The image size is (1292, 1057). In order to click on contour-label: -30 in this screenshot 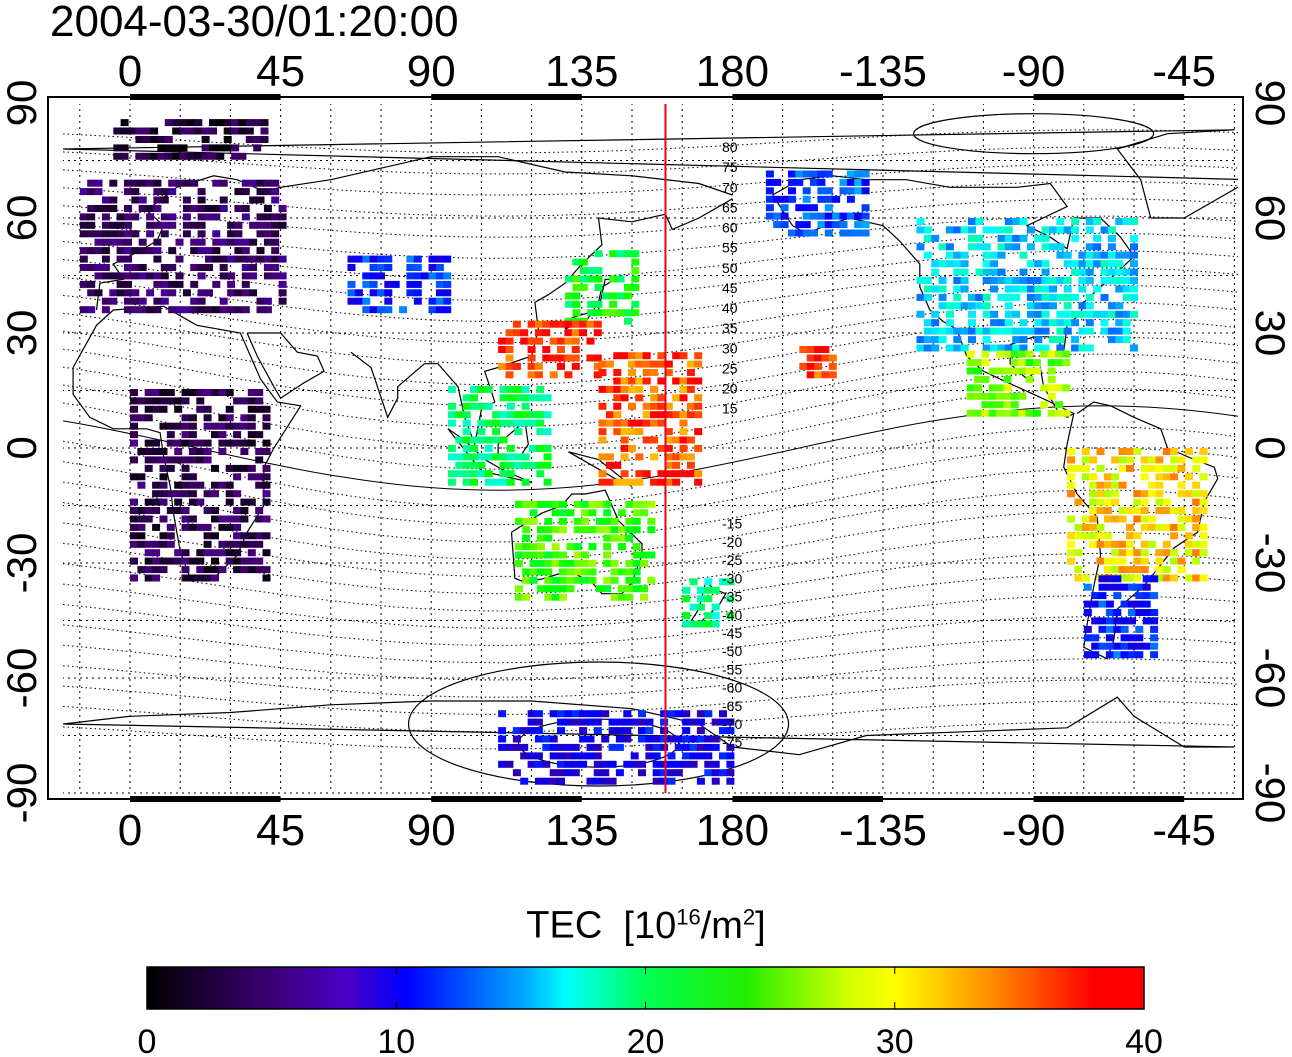, I will do `click(732, 578)`.